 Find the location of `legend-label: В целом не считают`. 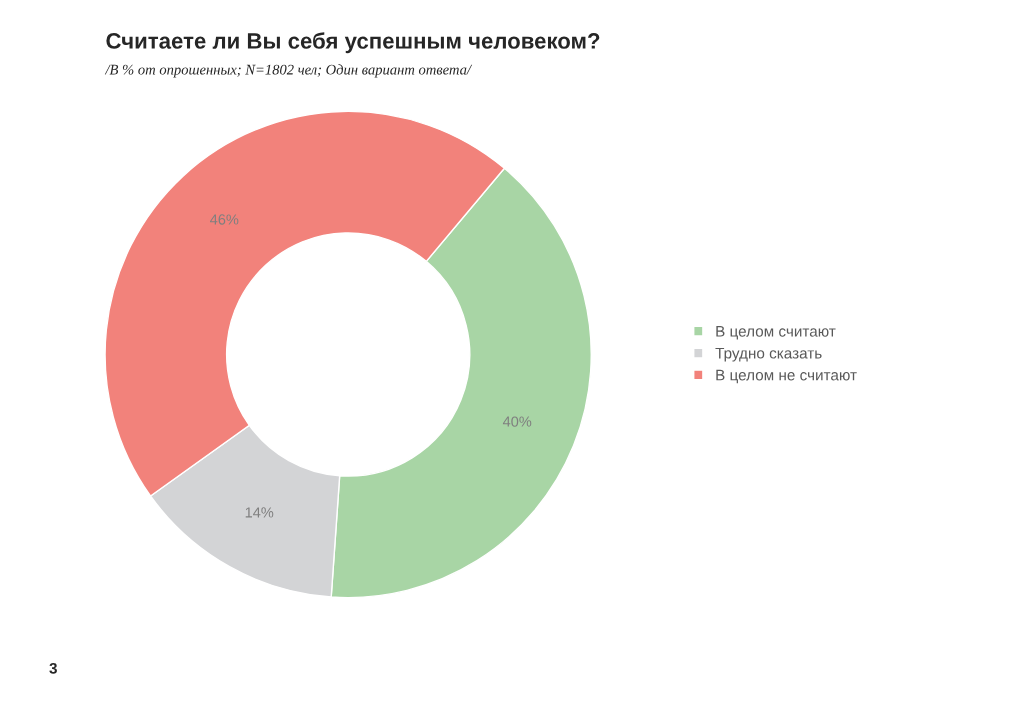

legend-label: В целом не считают is located at coordinates (786, 376).